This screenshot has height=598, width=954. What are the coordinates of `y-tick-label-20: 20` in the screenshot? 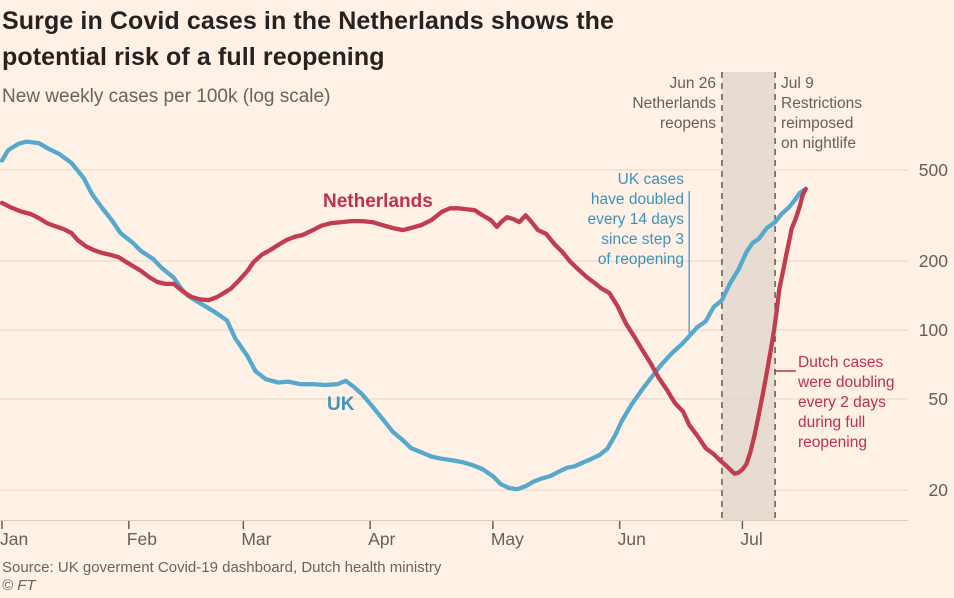 It's located at (938, 490).